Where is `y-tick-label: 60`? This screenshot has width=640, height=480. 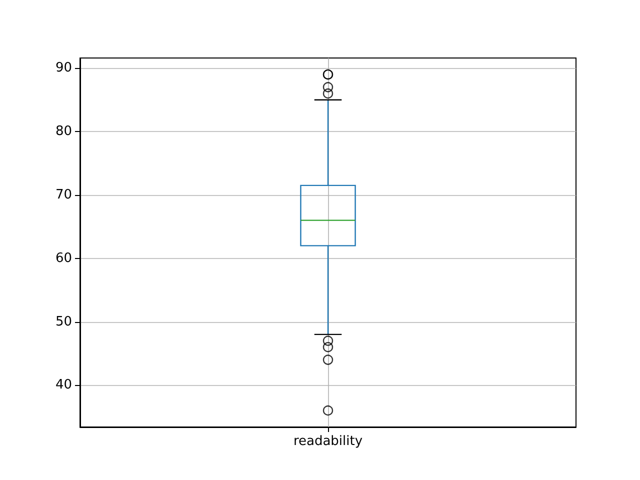
y-tick-label: 60 is located at coordinates (63, 258).